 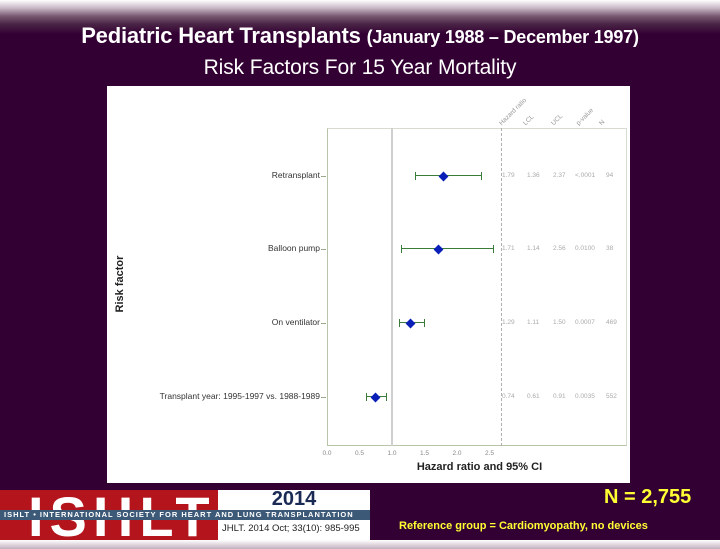 I want to click on table-cell: 0.0007, so click(x=585, y=322).